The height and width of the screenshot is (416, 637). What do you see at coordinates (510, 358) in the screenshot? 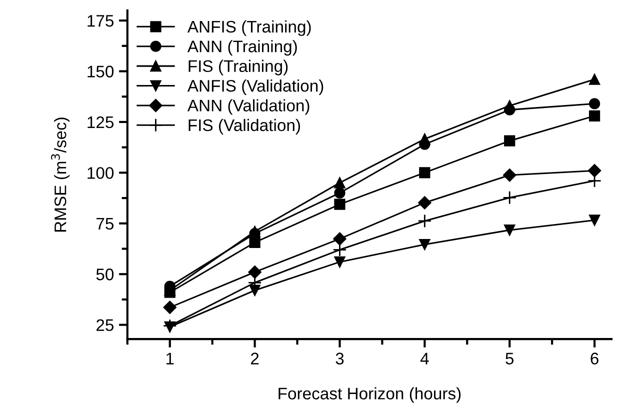
I see `x-tick-label: 5` at bounding box center [510, 358].